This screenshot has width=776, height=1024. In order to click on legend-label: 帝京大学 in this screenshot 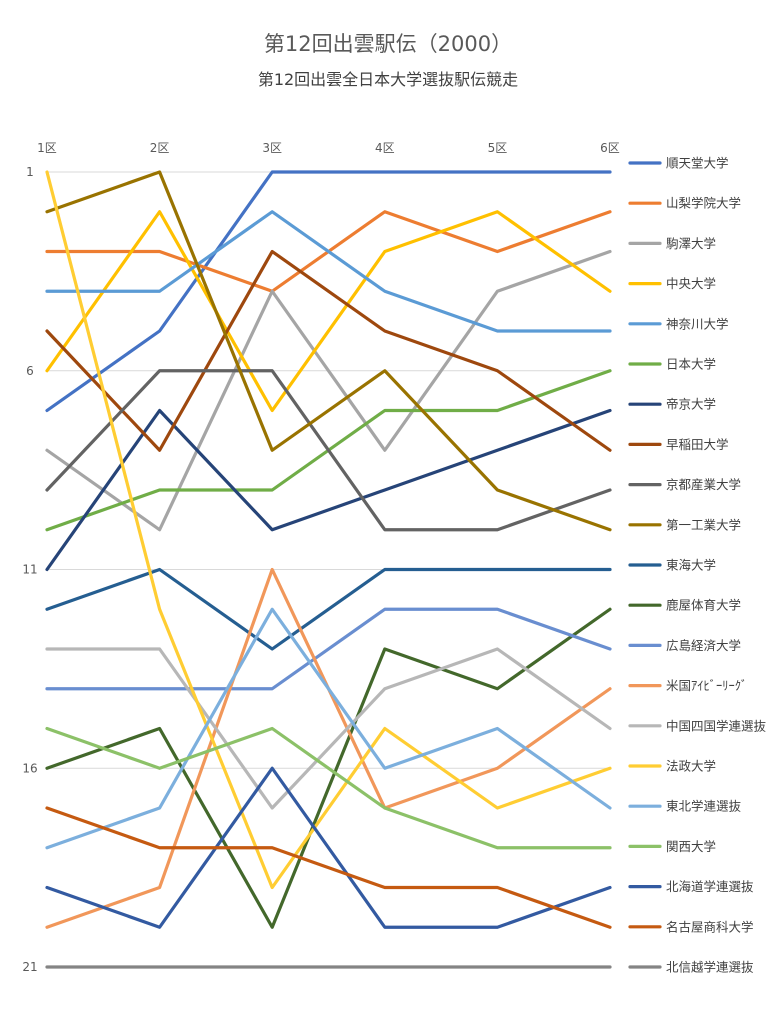, I will do `click(691, 404)`.